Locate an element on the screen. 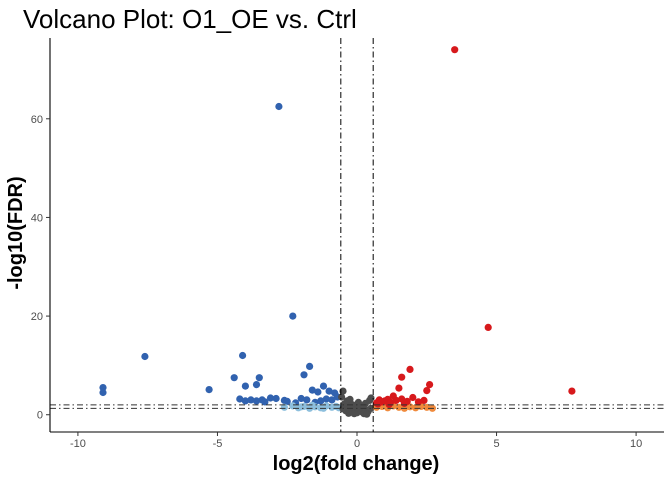  y-tick-label: 20 is located at coordinates (37, 317).